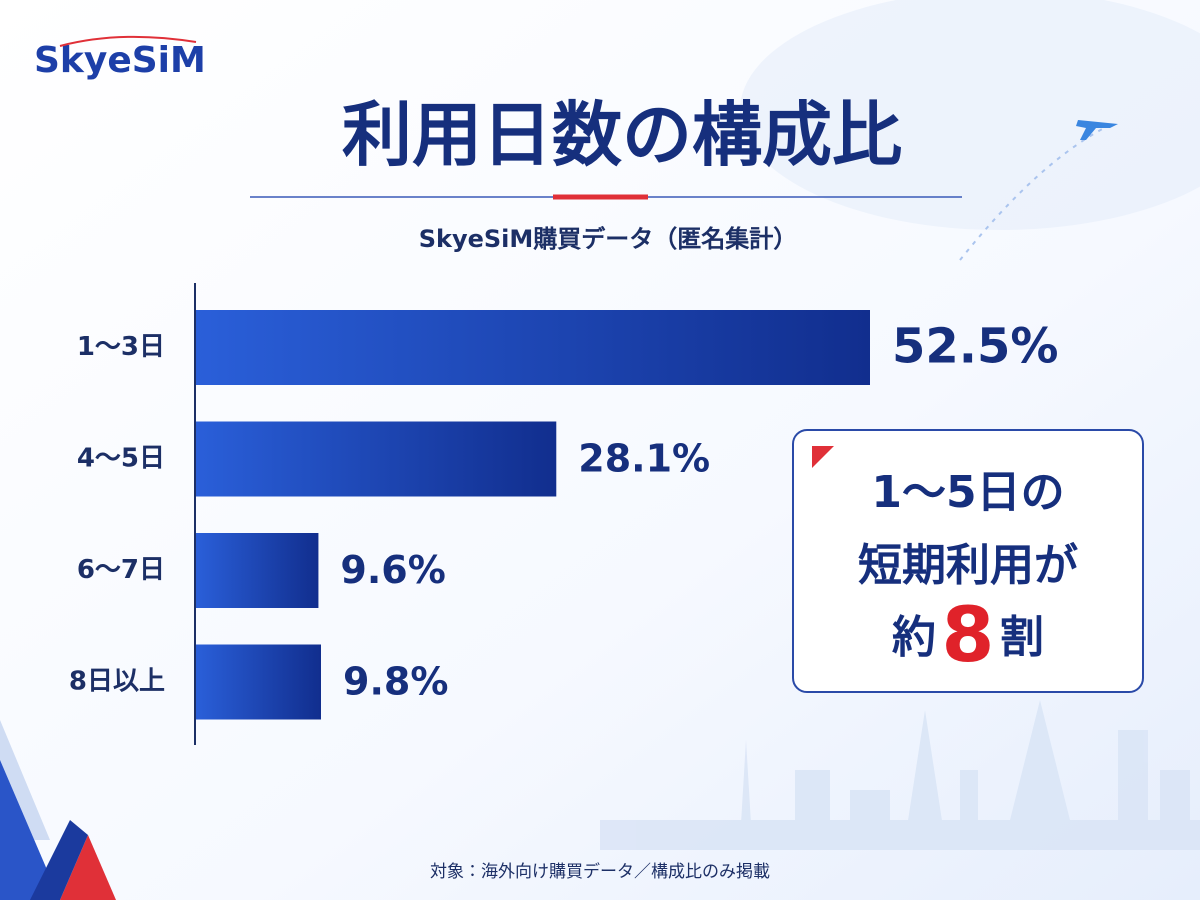  What do you see at coordinates (128, 41) in the screenshot?
I see `logo-swoosh` at bounding box center [128, 41].